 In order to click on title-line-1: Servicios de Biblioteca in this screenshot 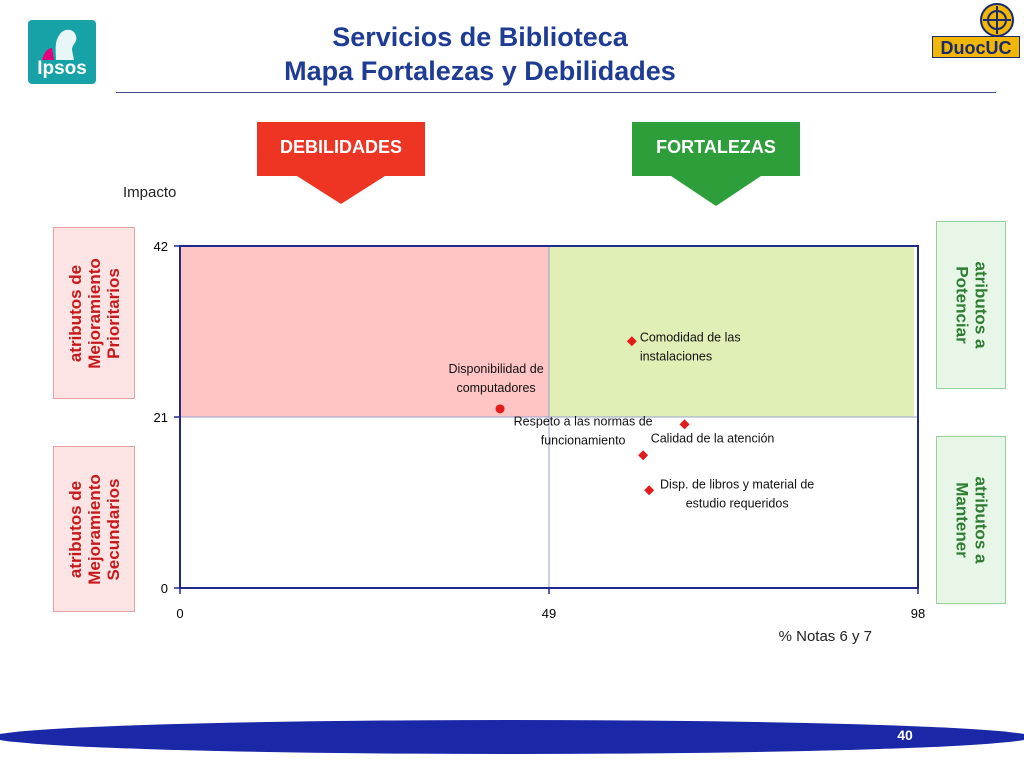, I will do `click(480, 37)`.